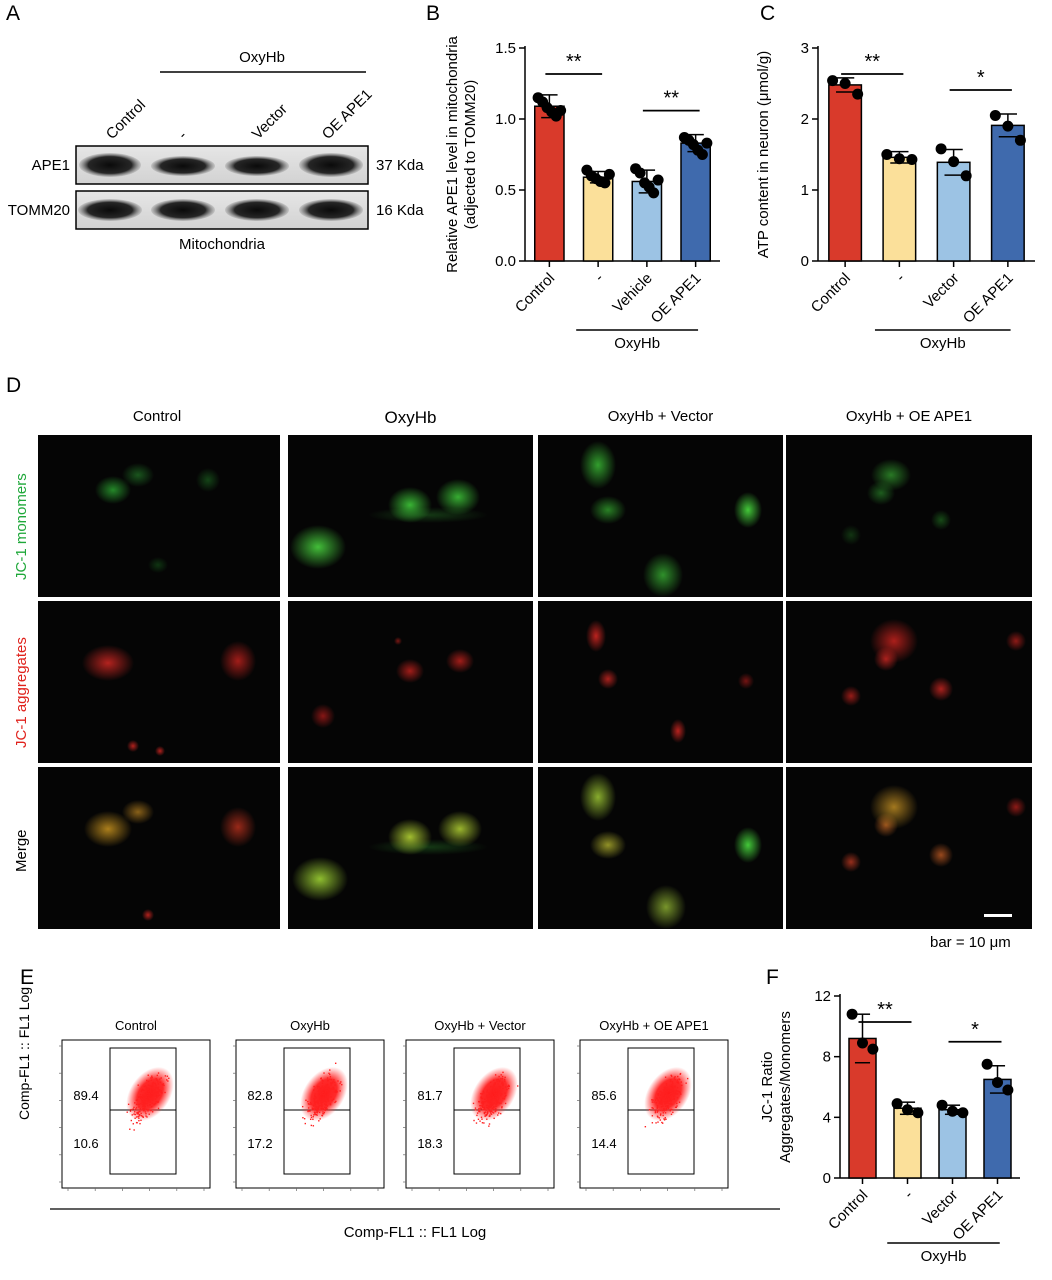 This screenshot has width=1052, height=1280. What do you see at coordinates (827, 1117) in the screenshot?
I see `y-tick-label: 4` at bounding box center [827, 1117].